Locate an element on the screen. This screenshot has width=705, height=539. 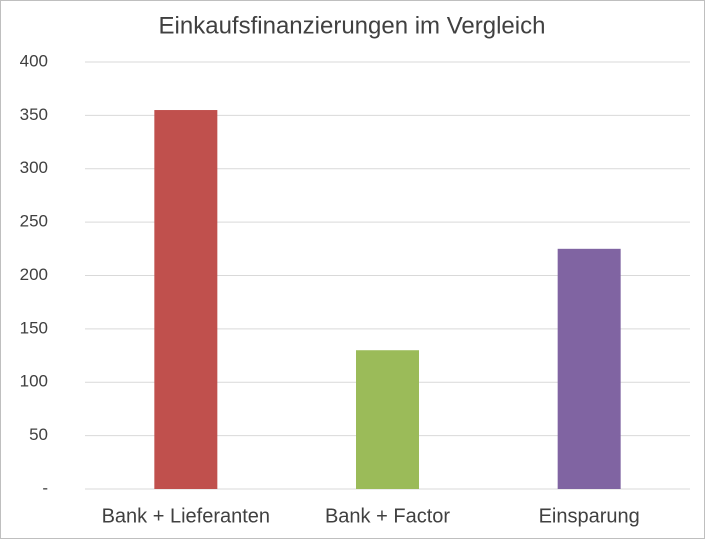
x-tick-label: Einsparung is located at coordinates (589, 516).